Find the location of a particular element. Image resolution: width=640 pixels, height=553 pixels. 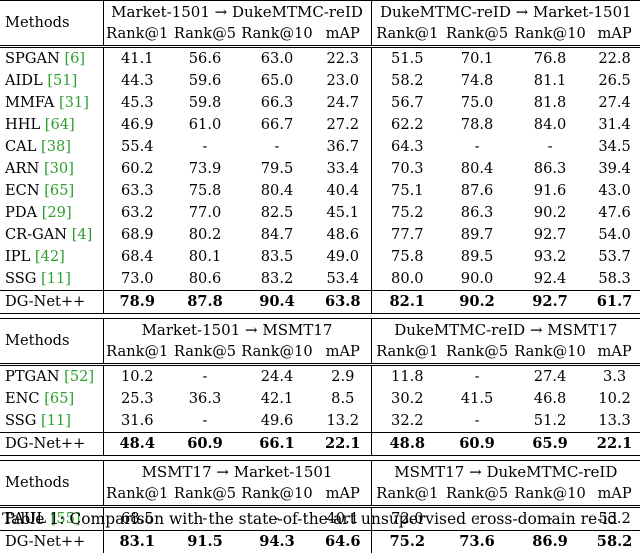

citation-link: [42] is located at coordinates (50, 256).